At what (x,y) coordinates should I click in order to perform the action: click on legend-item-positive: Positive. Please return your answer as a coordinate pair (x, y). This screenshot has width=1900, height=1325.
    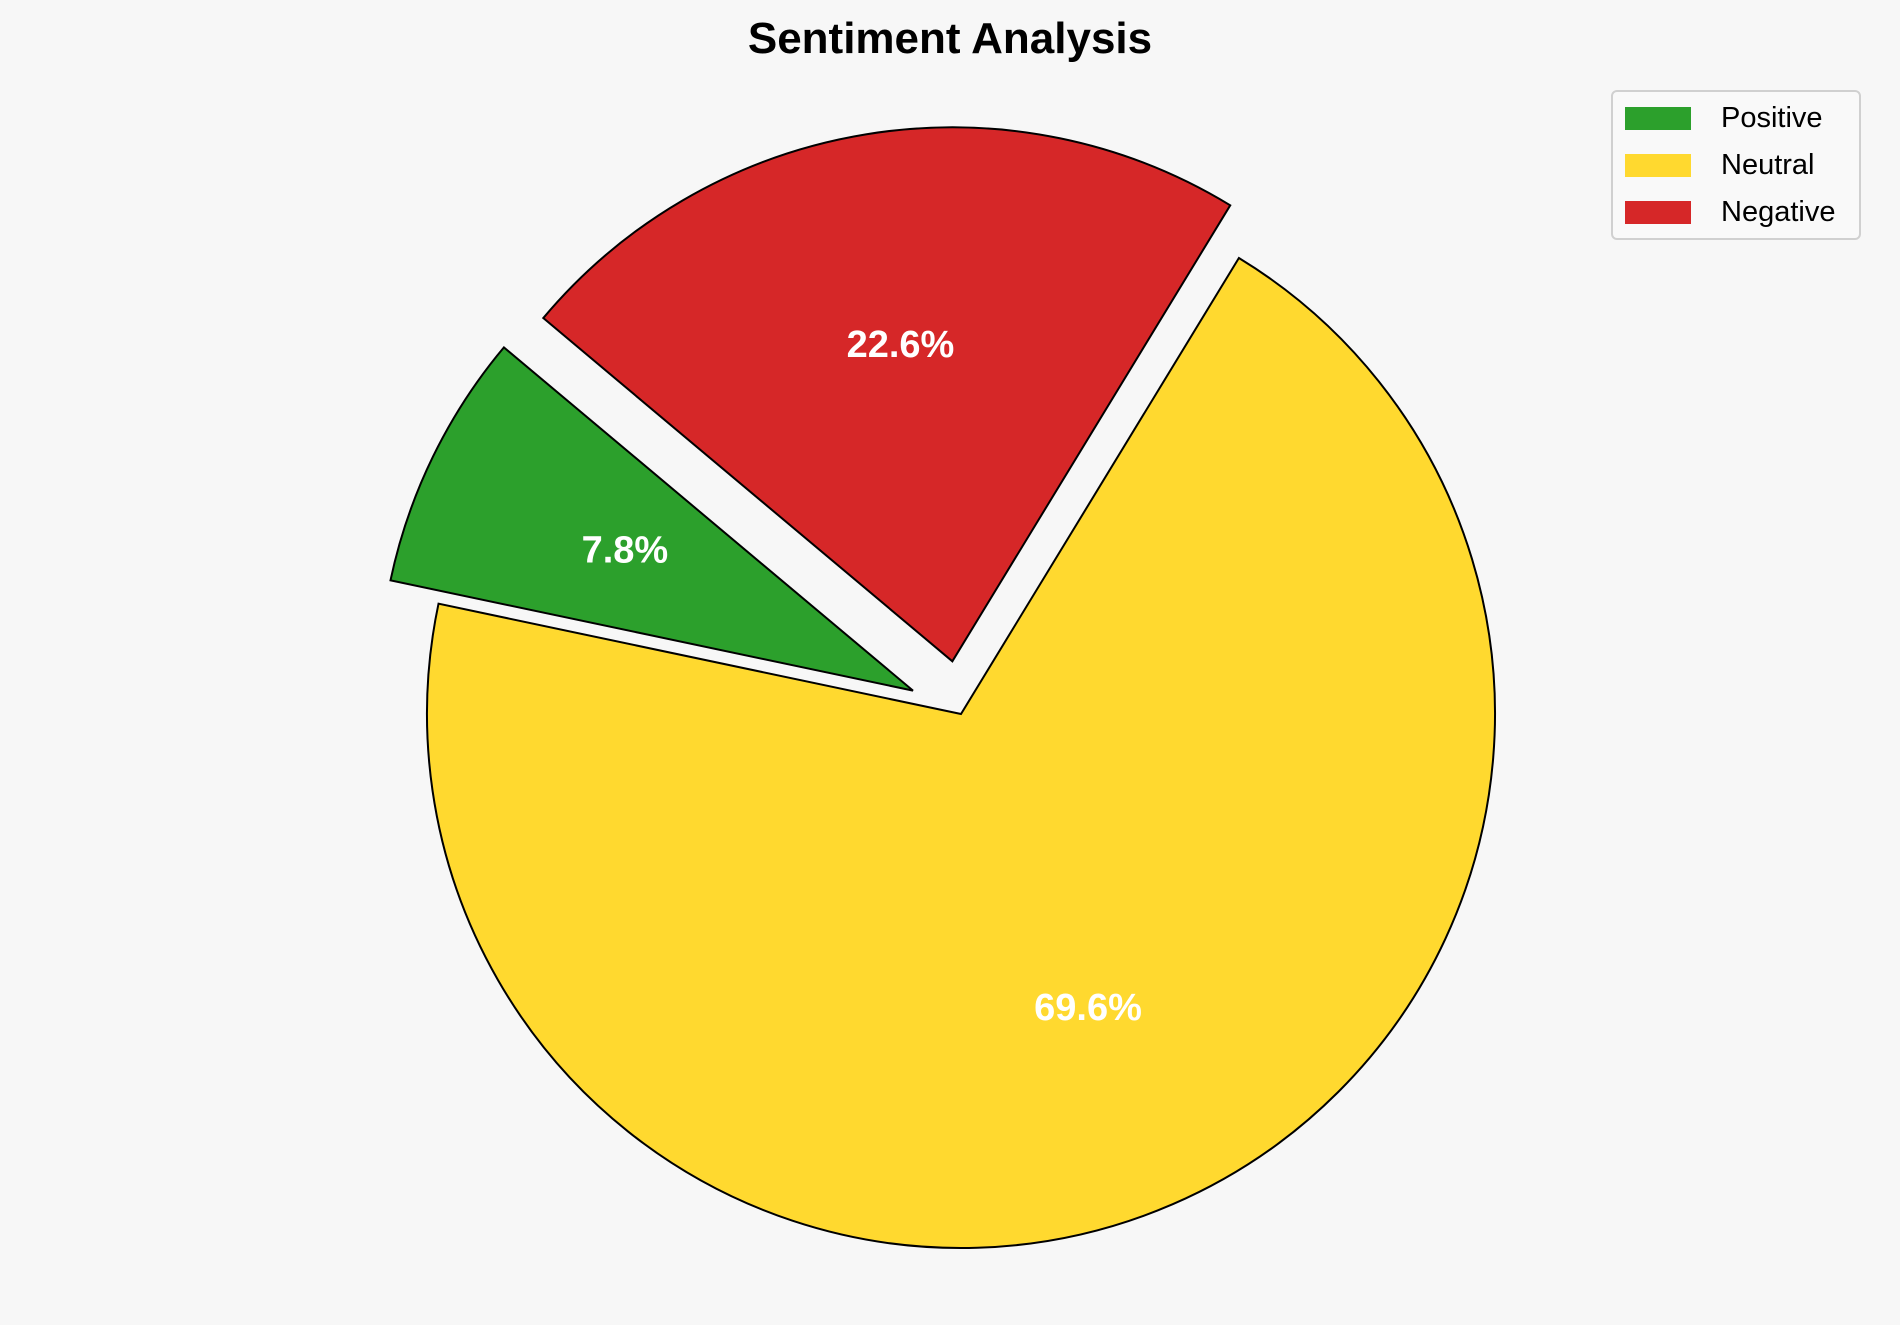
    Looking at the image, I should click on (1724, 117).